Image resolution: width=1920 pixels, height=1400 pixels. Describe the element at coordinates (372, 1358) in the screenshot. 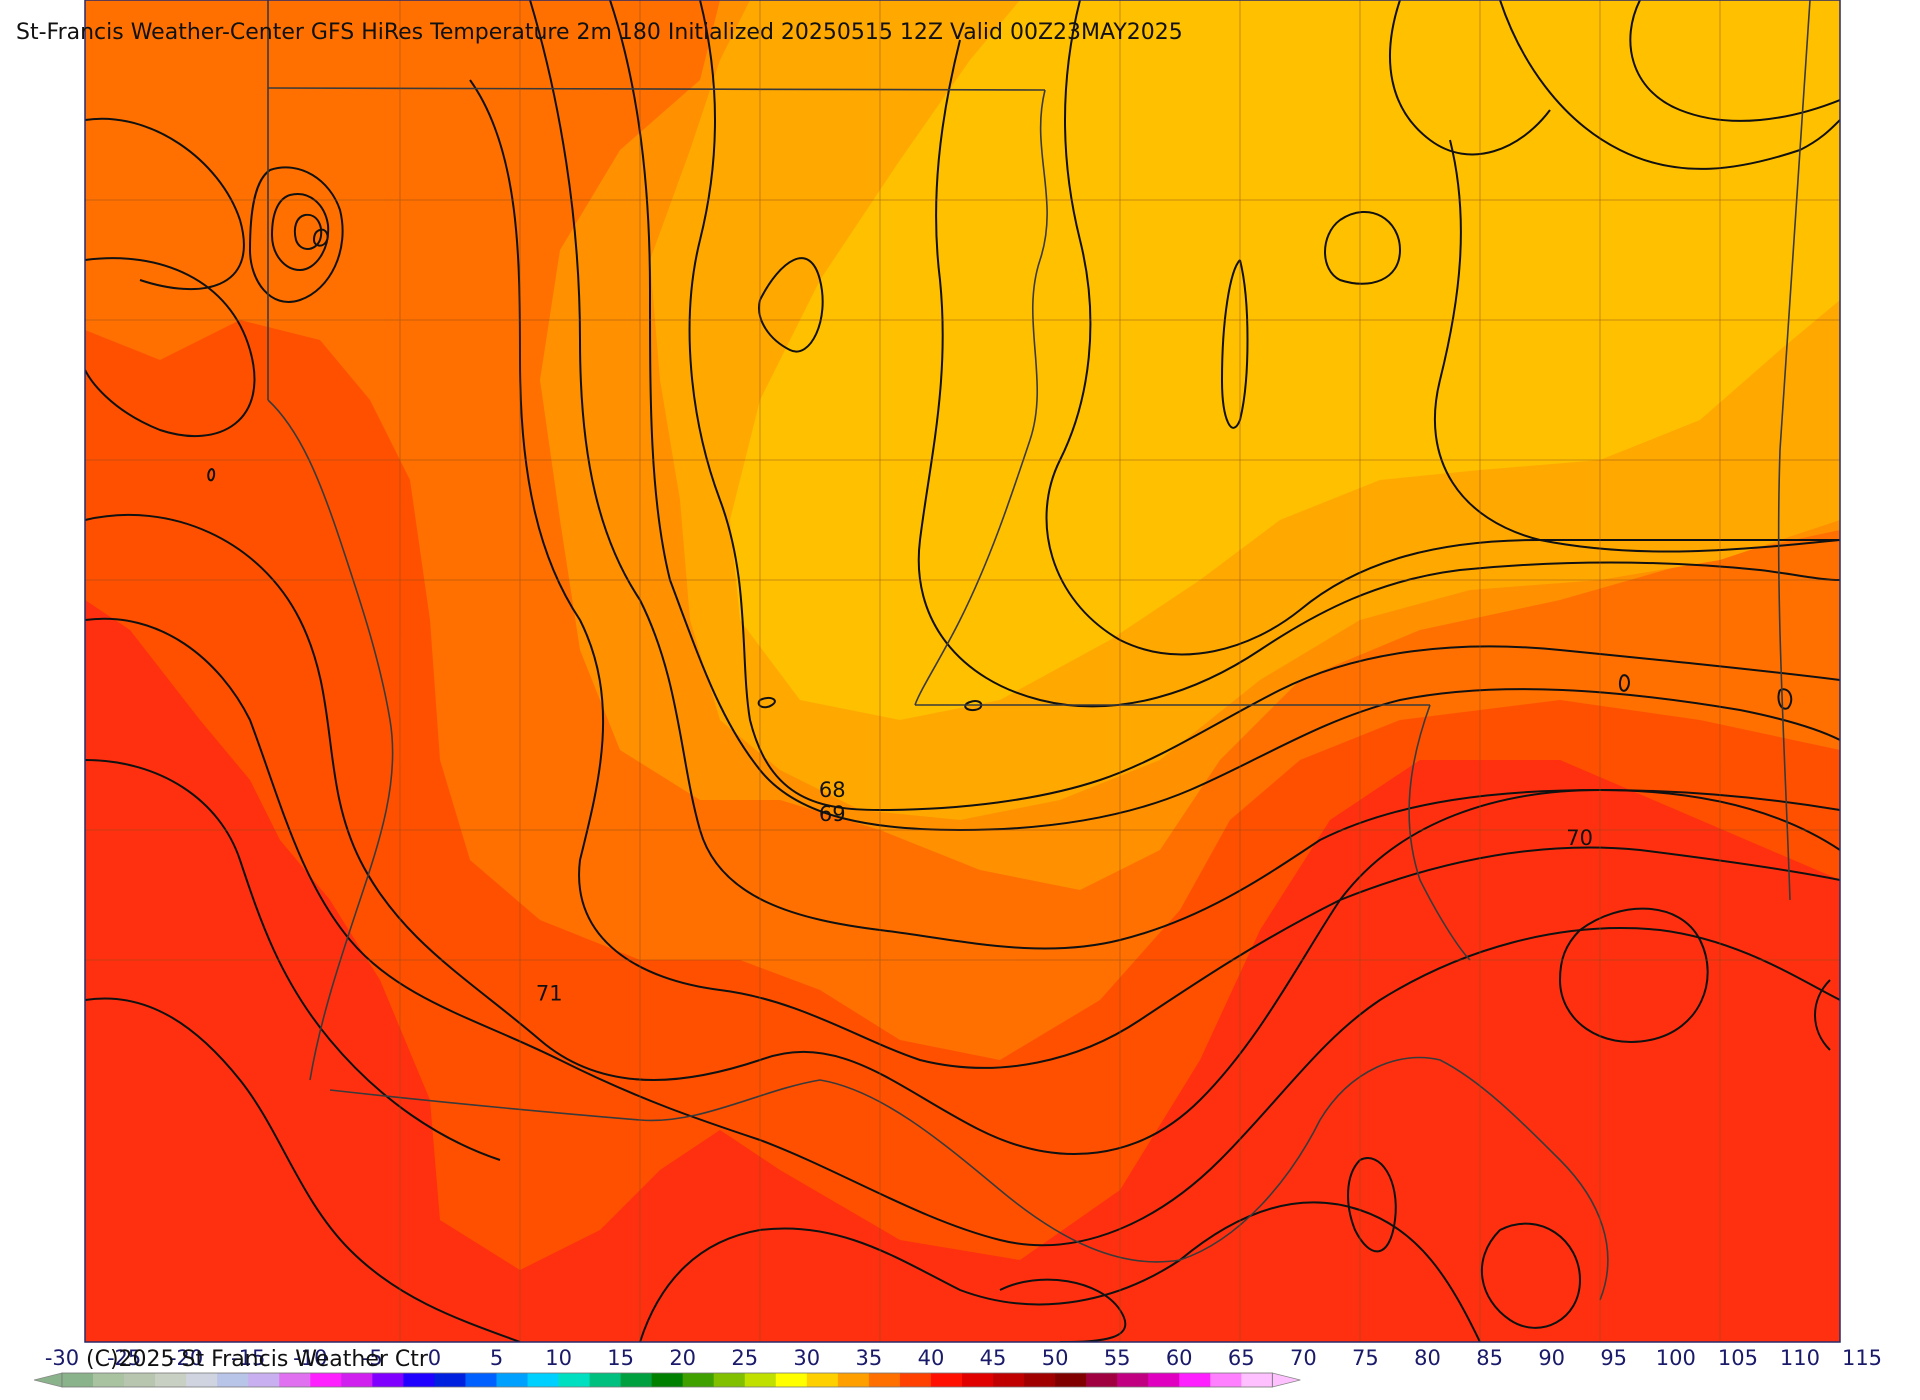

I see `colorbar-tick-label: -5` at that location.